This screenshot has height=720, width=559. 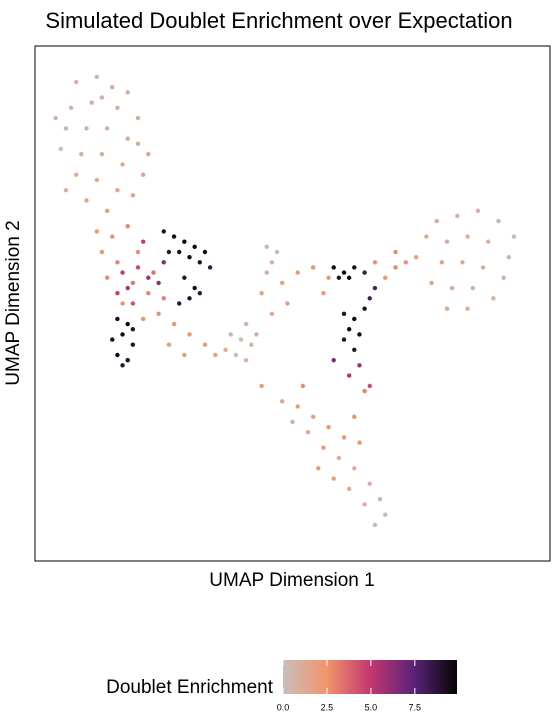 I want to click on colorbar-tick-label: 5.0, so click(x=371, y=707).